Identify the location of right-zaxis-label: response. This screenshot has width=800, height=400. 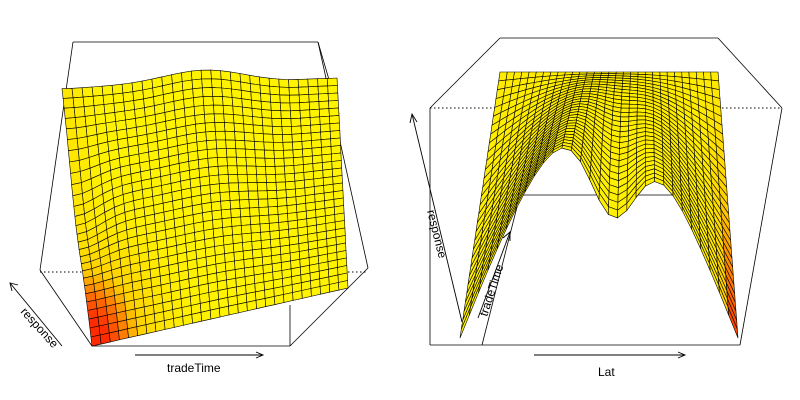
(437, 234).